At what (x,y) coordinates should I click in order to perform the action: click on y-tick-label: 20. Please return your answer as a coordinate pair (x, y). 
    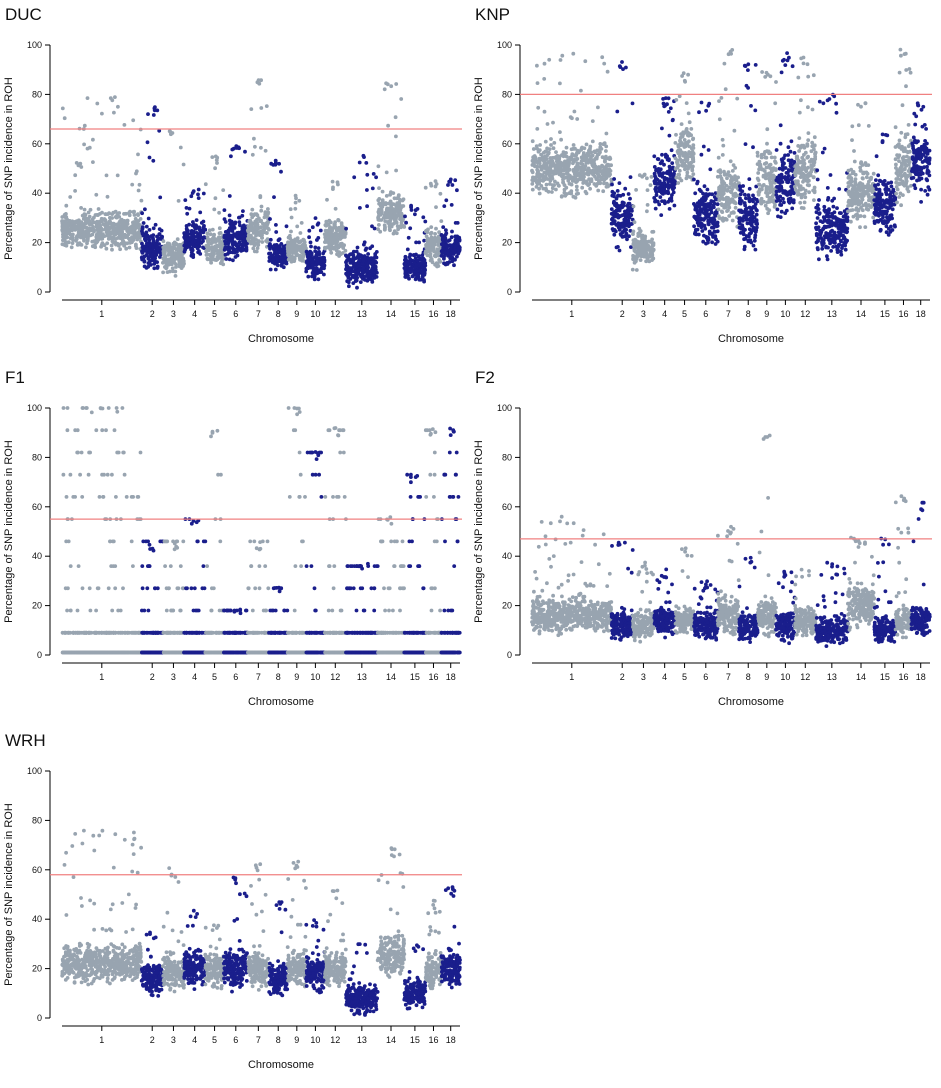
    Looking at the image, I should click on (37, 243).